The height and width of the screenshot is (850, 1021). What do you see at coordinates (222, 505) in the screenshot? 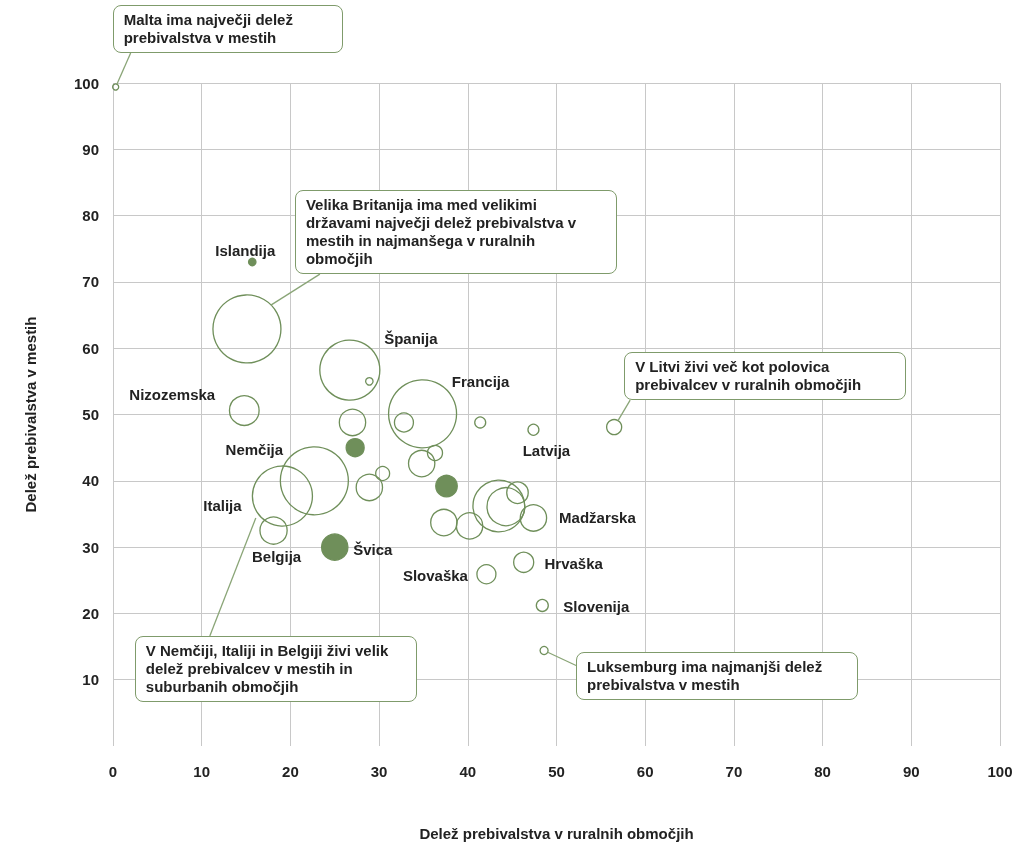
I see `annotation: Italija` at bounding box center [222, 505].